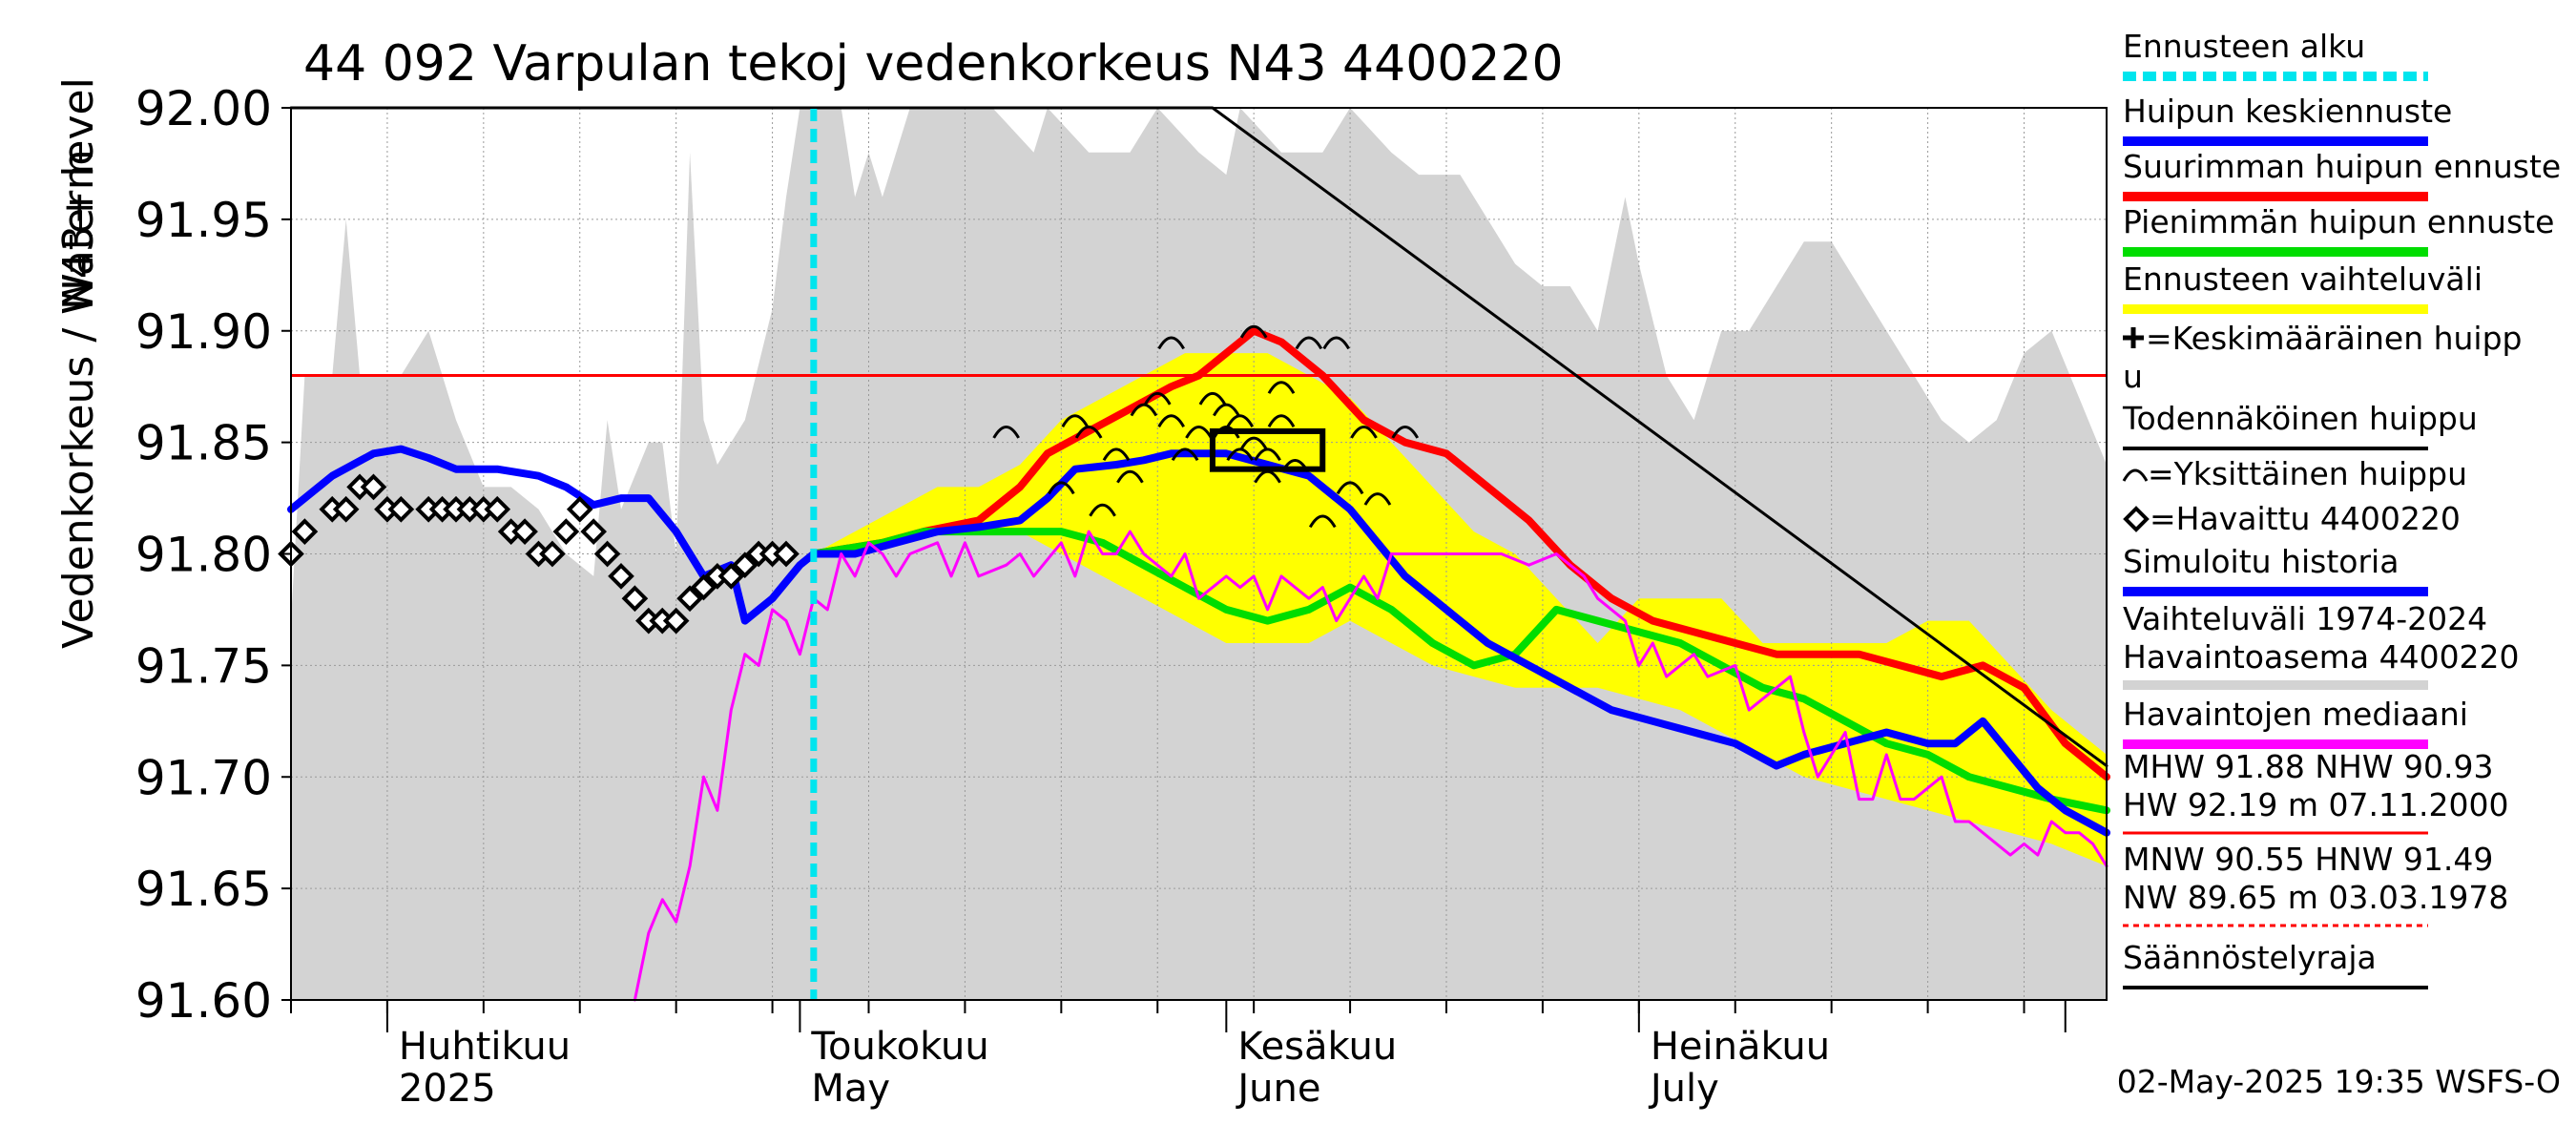 The image size is (2576, 1145). What do you see at coordinates (2303, 279) in the screenshot?
I see `legend-label: Ennusteen vaihteluväli` at bounding box center [2303, 279].